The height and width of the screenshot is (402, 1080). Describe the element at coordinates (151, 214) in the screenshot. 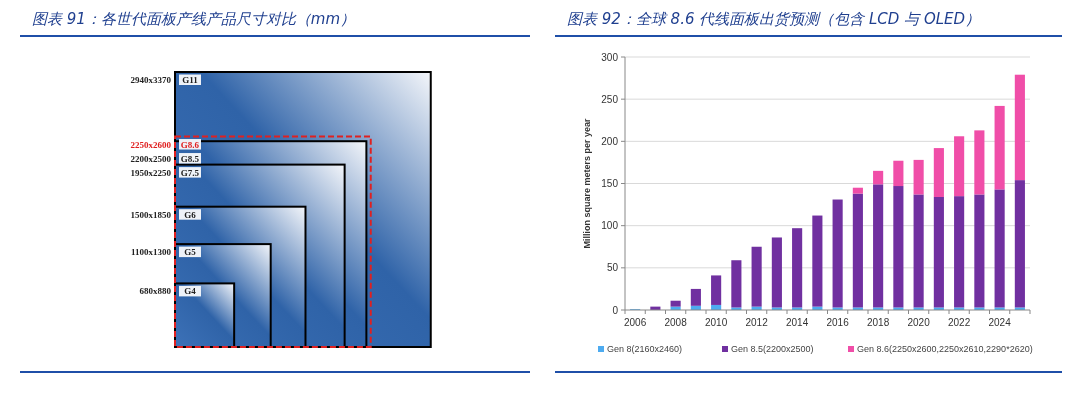

I see `data-label: 1500x1850` at that location.